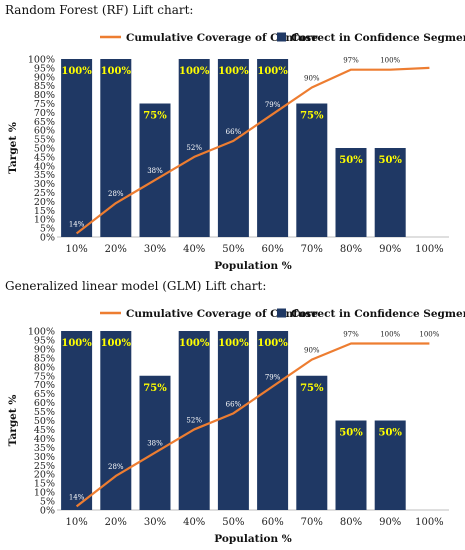 The image size is (465, 550). What do you see at coordinates (253, 266) in the screenshot?
I see `x-axis-title: Population %` at bounding box center [253, 266].